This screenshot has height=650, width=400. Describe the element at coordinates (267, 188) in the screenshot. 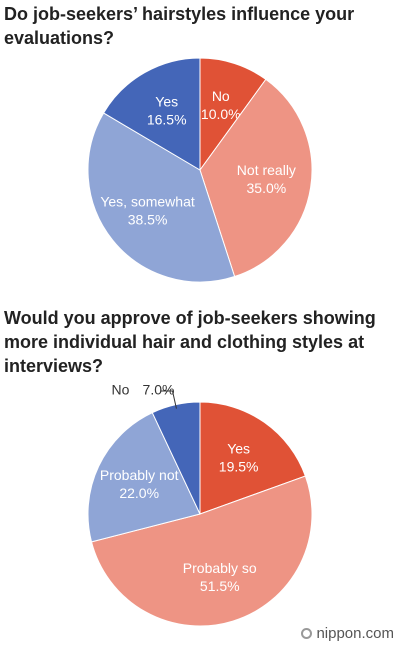

I see `value-label: 35.0%` at that location.